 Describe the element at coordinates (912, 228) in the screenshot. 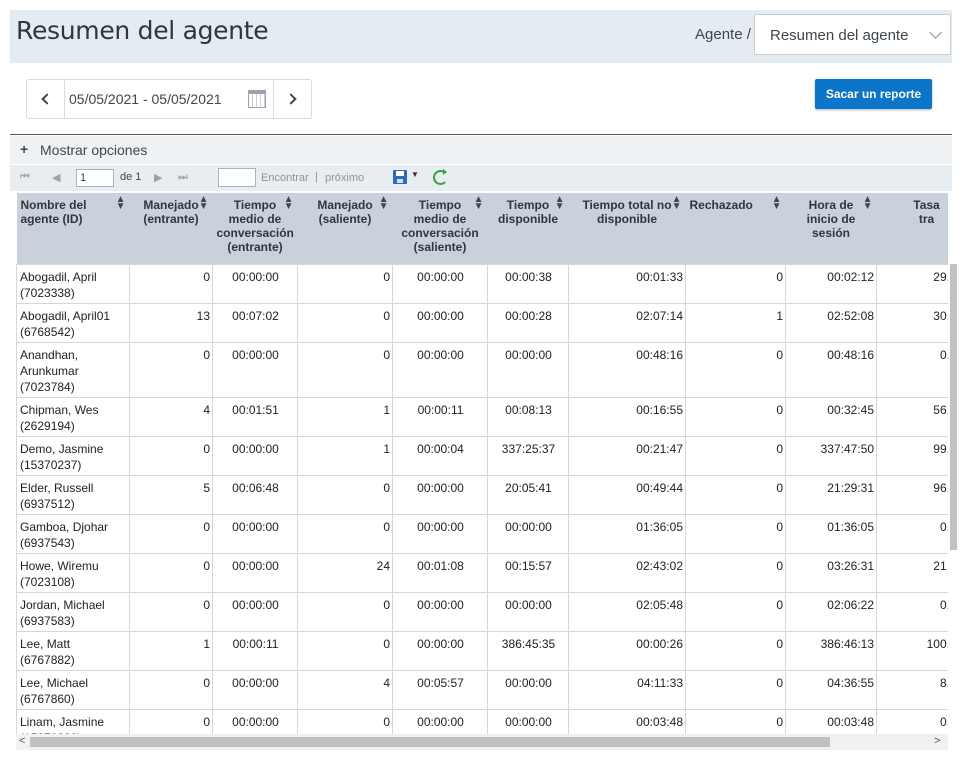

I see `column-header: Tasa tra` at that location.